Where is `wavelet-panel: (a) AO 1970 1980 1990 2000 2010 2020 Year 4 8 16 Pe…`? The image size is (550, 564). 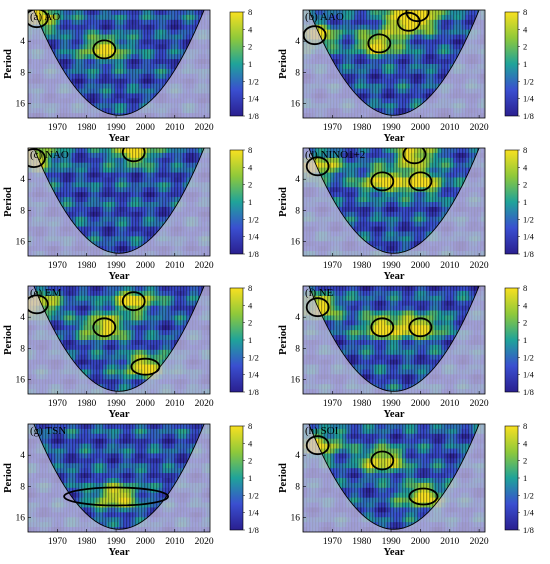 wavelet-panel: (a) AO 1970 1980 1990 2000 2010 2020 Year 4 8 16 Pe… is located at coordinates (131, 75).